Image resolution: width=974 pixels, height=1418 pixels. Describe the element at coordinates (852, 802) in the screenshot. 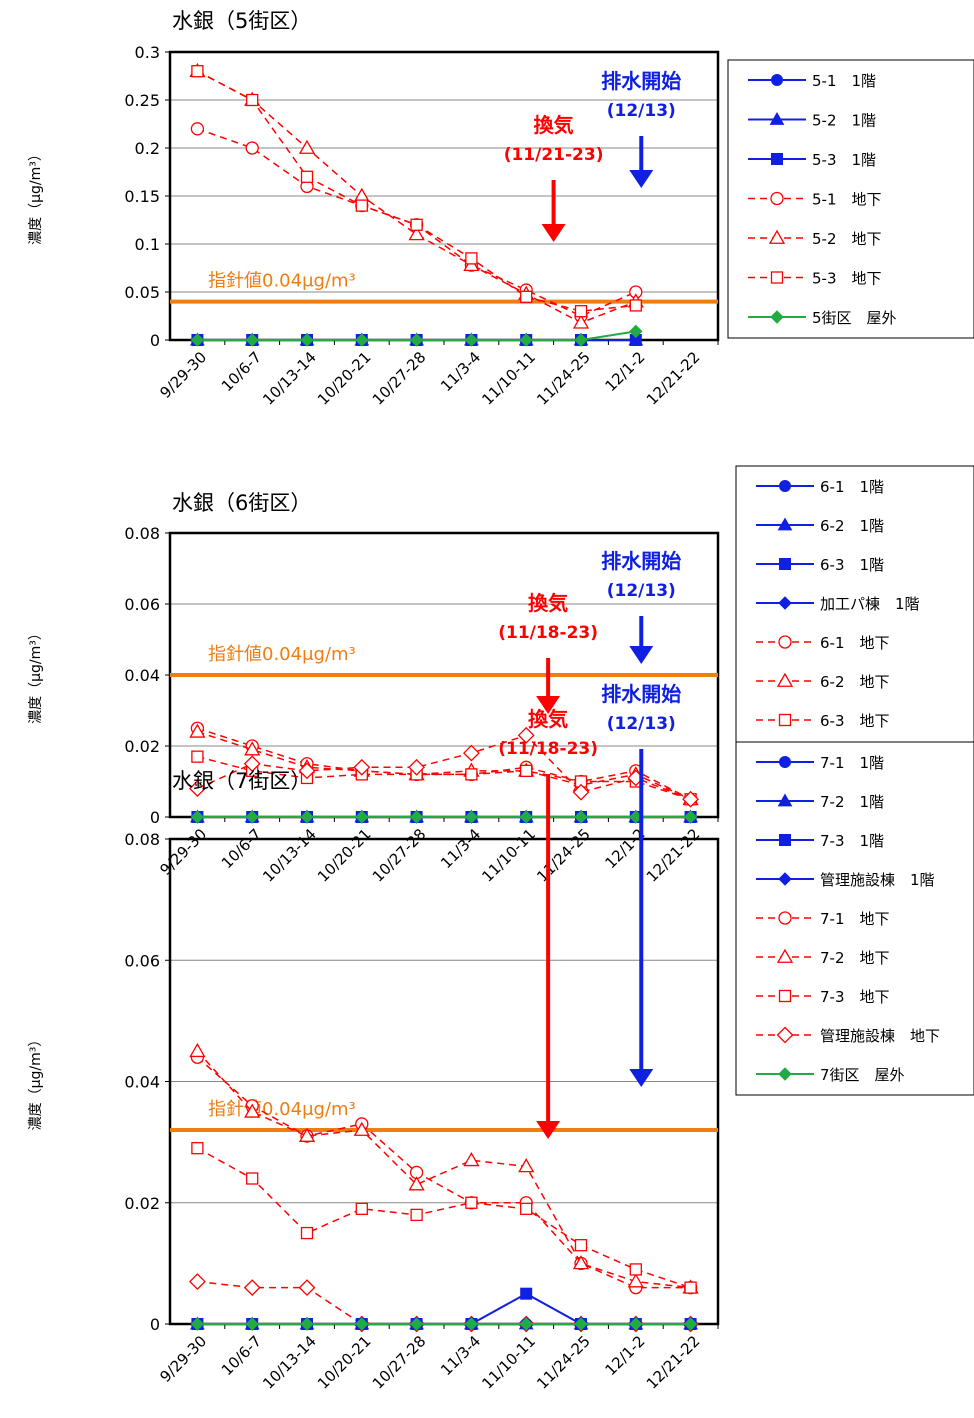

I see `legend-label: 7-2 1階` at that location.